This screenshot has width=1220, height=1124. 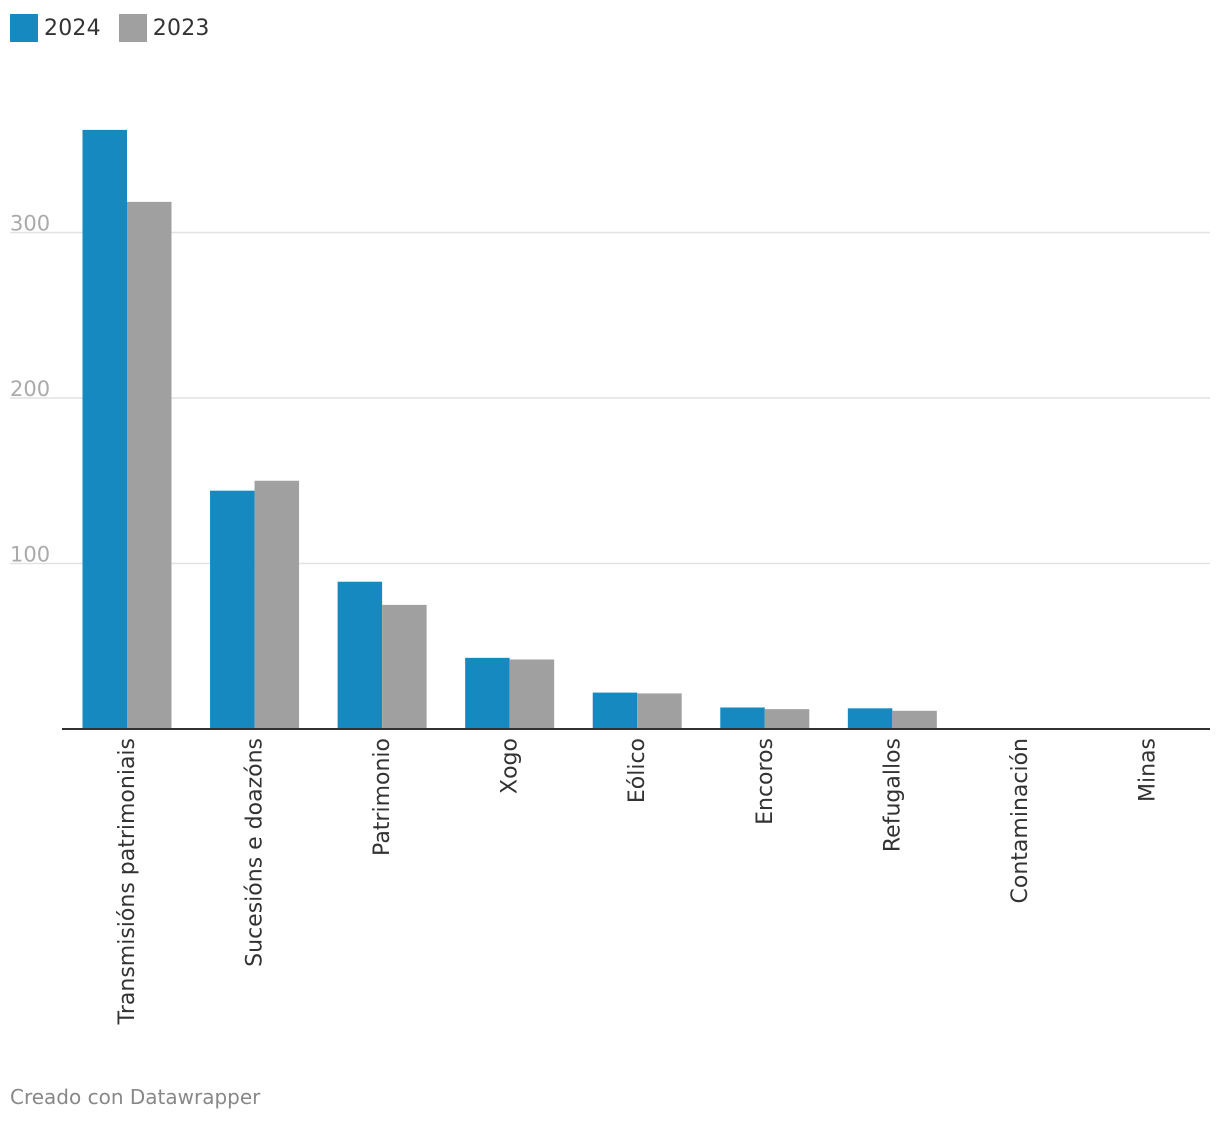 What do you see at coordinates (72, 28) in the screenshot?
I see `legend-label-2024: 2024` at bounding box center [72, 28].